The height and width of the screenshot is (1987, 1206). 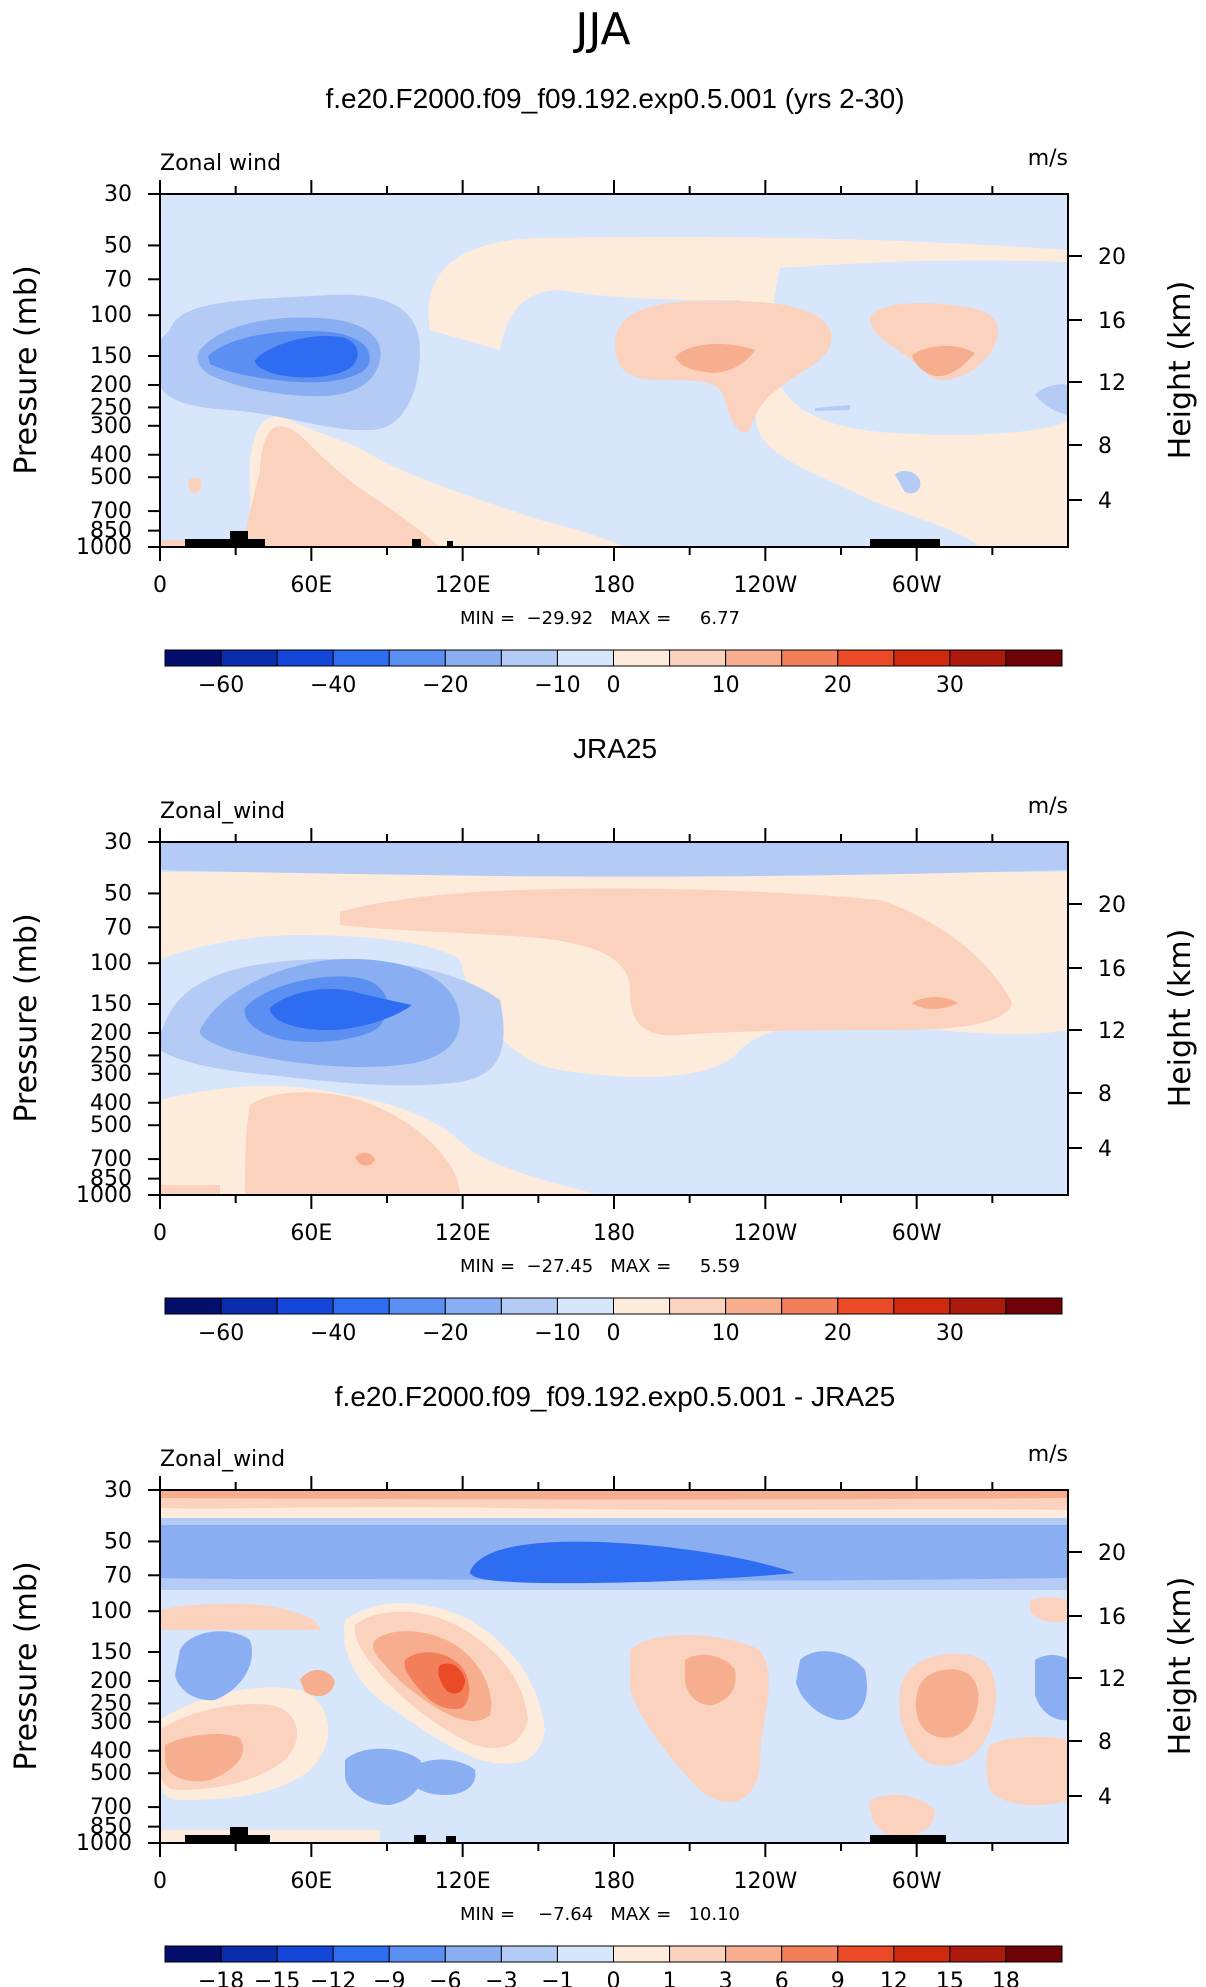 I want to click on colorbar: −18 −15 −12 −9 −6 −3 −1 0 1 3 6 9 12 15 18, so click(x=613, y=1966).